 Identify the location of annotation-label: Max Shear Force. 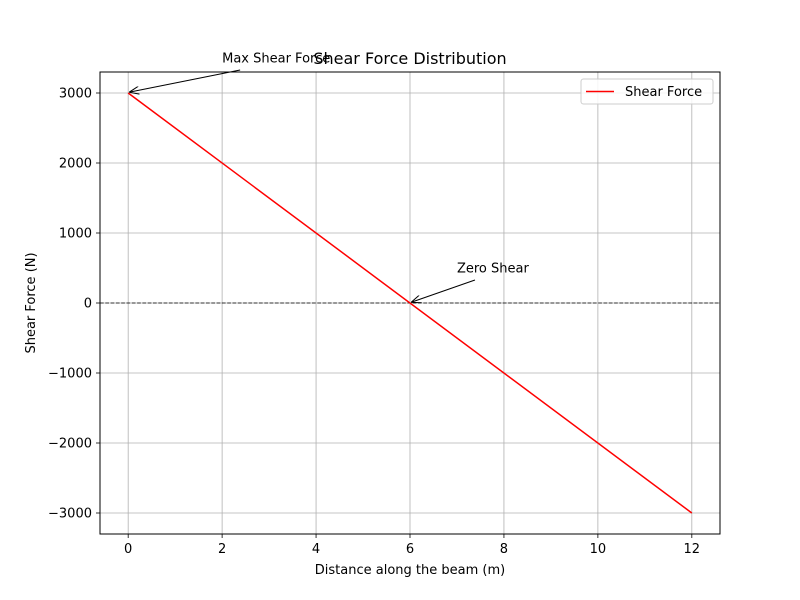
(276, 59).